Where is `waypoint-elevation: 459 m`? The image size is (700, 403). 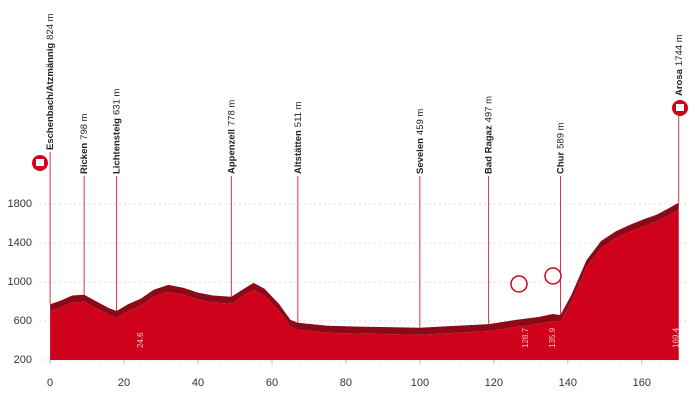
waypoint-elevation: 459 m is located at coordinates (419, 122).